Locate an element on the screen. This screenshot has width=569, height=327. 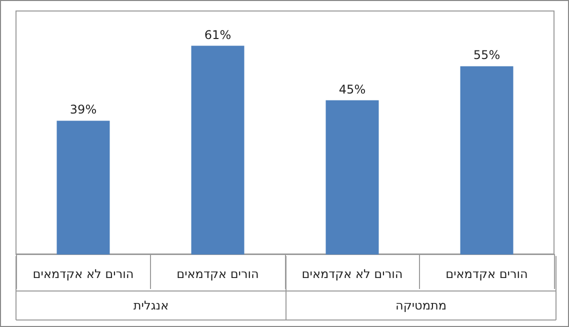
data-label: 45% is located at coordinates (352, 89).